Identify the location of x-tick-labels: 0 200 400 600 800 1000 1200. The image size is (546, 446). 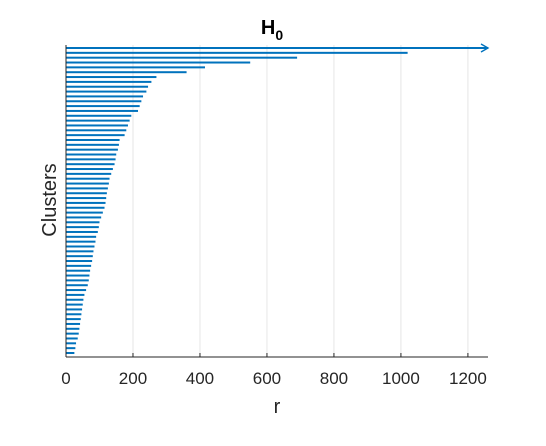
(274, 370).